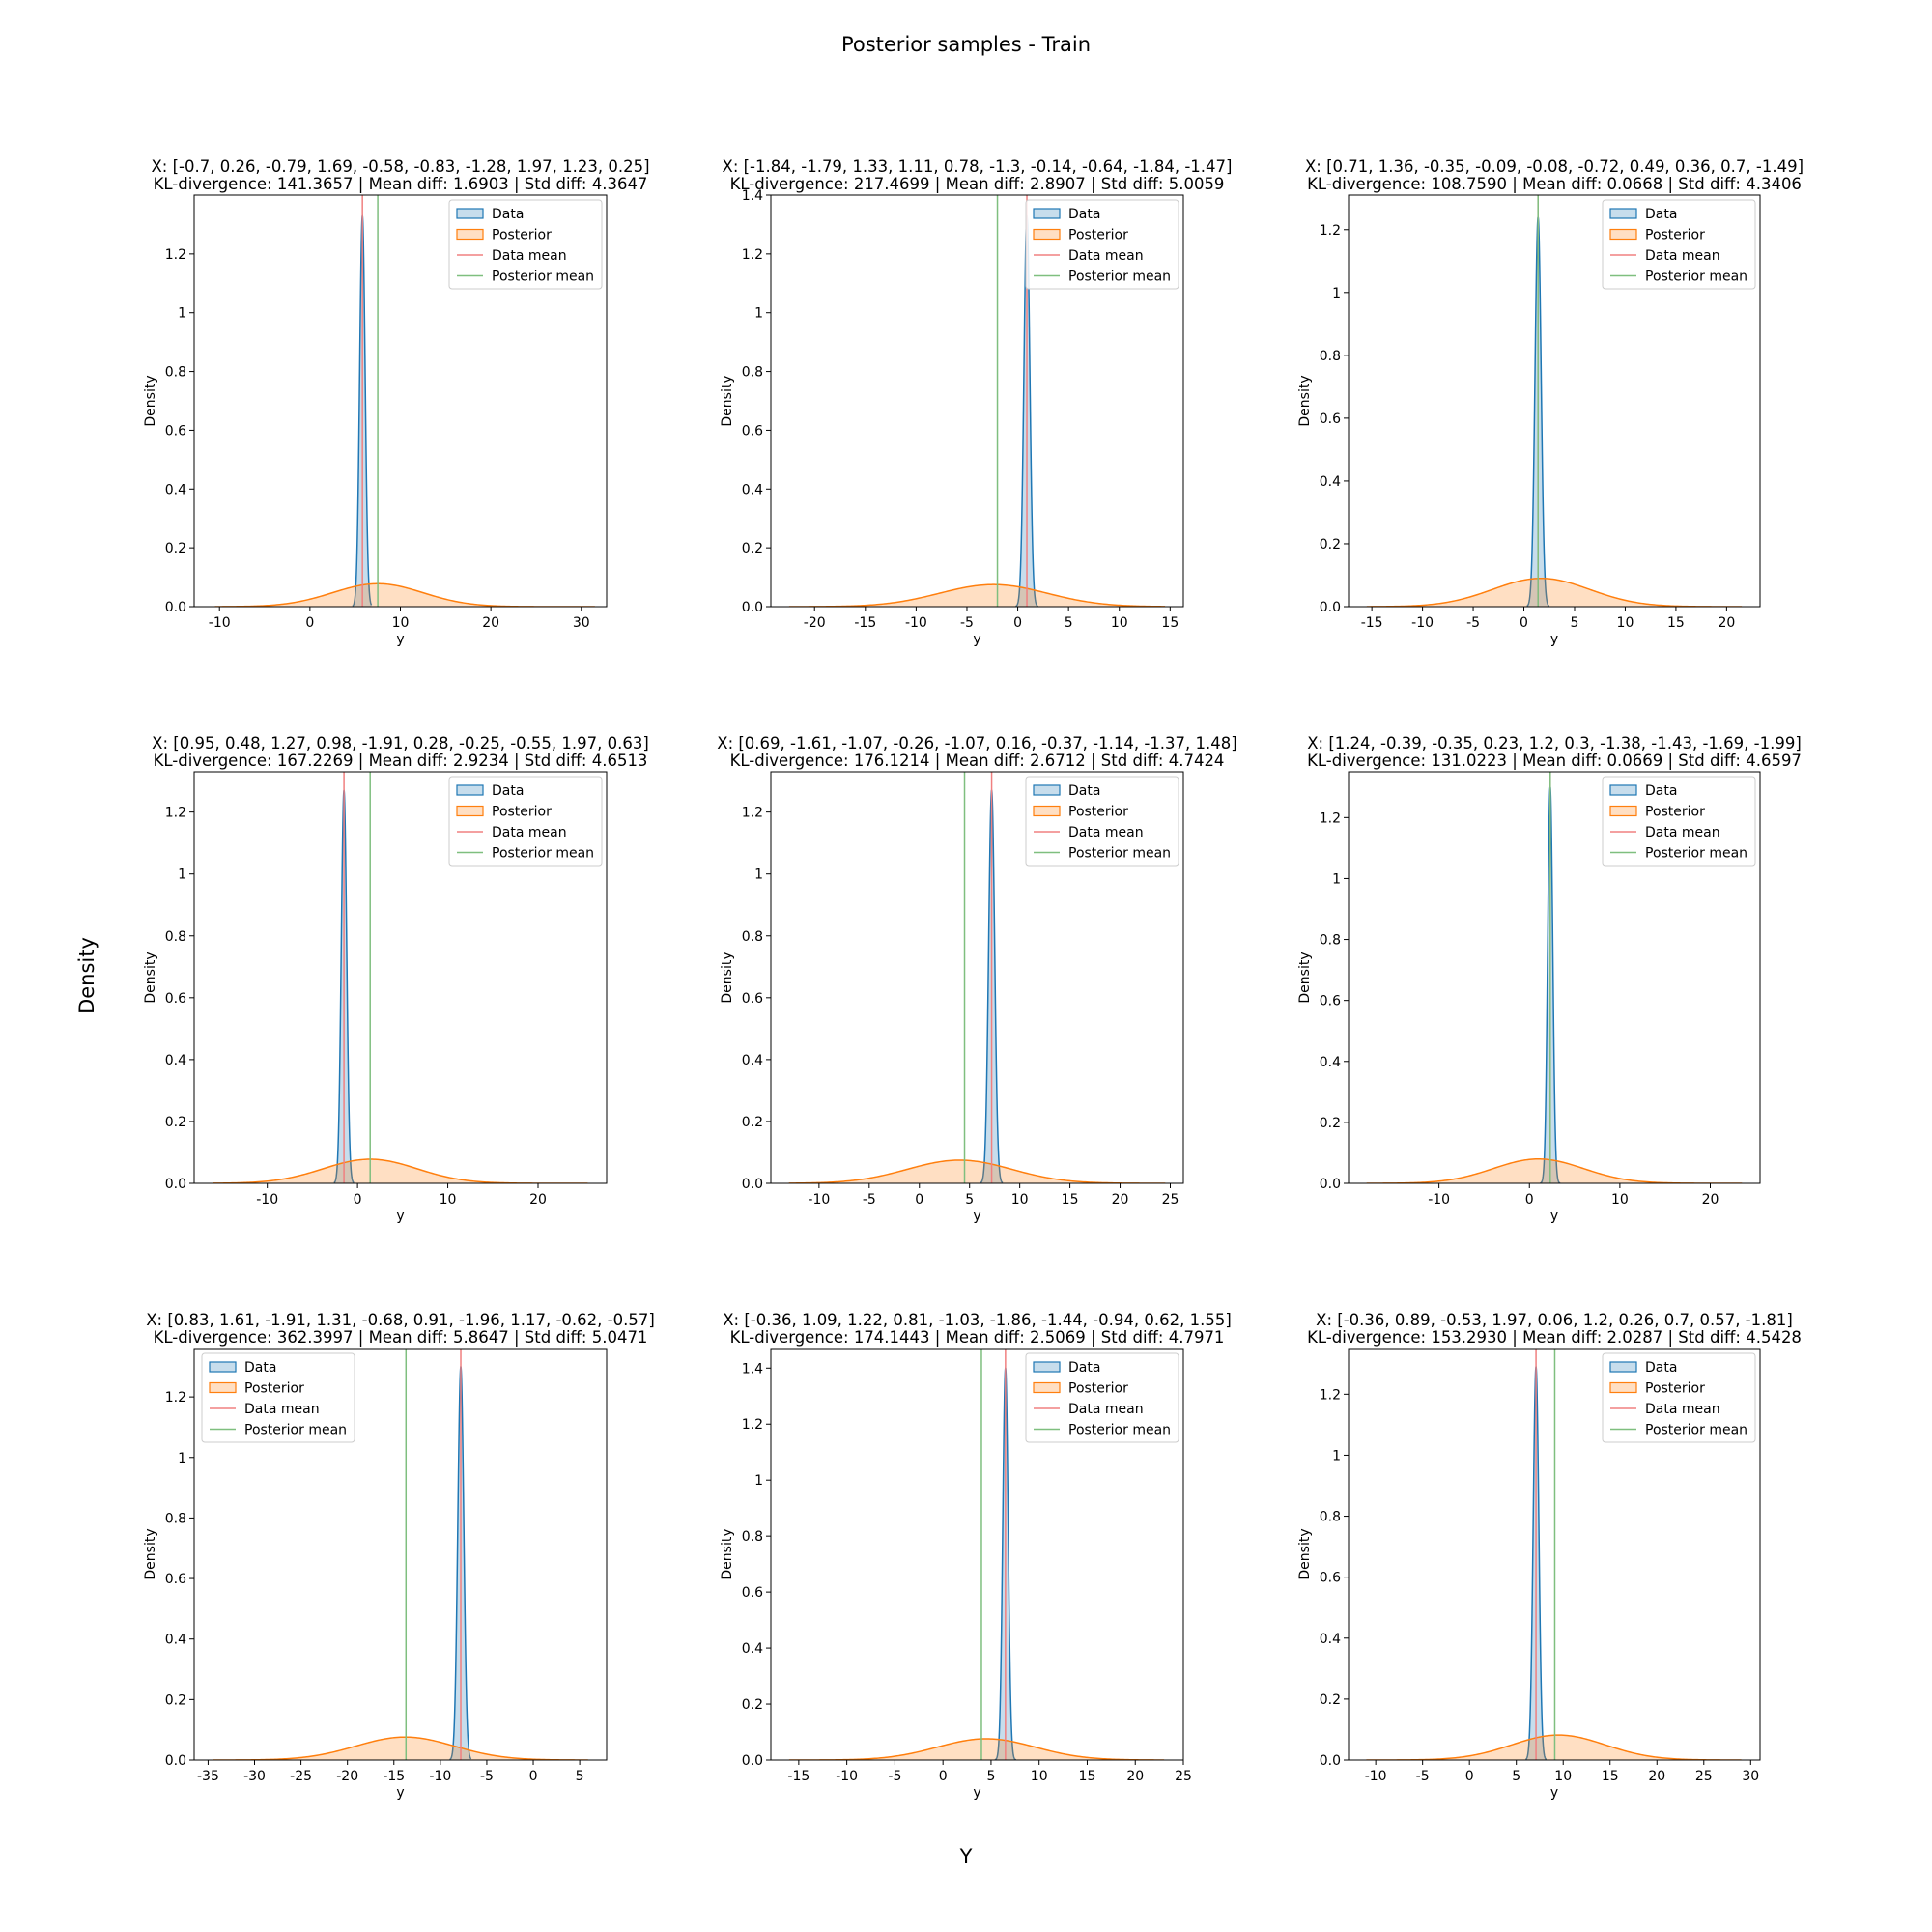 Image resolution: width=1932 pixels, height=1932 pixels. Describe the element at coordinates (1330, 1761) in the screenshot. I see `y-tick-label: 0.0` at that location.